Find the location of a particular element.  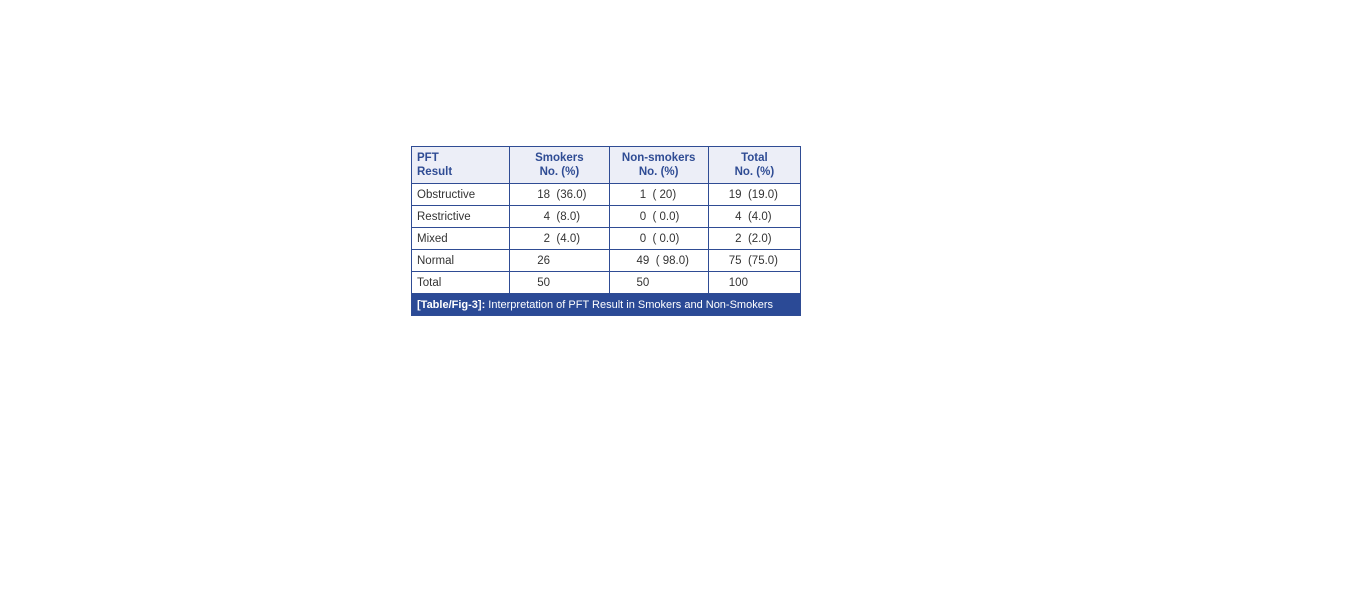

table-row: Total 50 50 100 is located at coordinates (606, 282).